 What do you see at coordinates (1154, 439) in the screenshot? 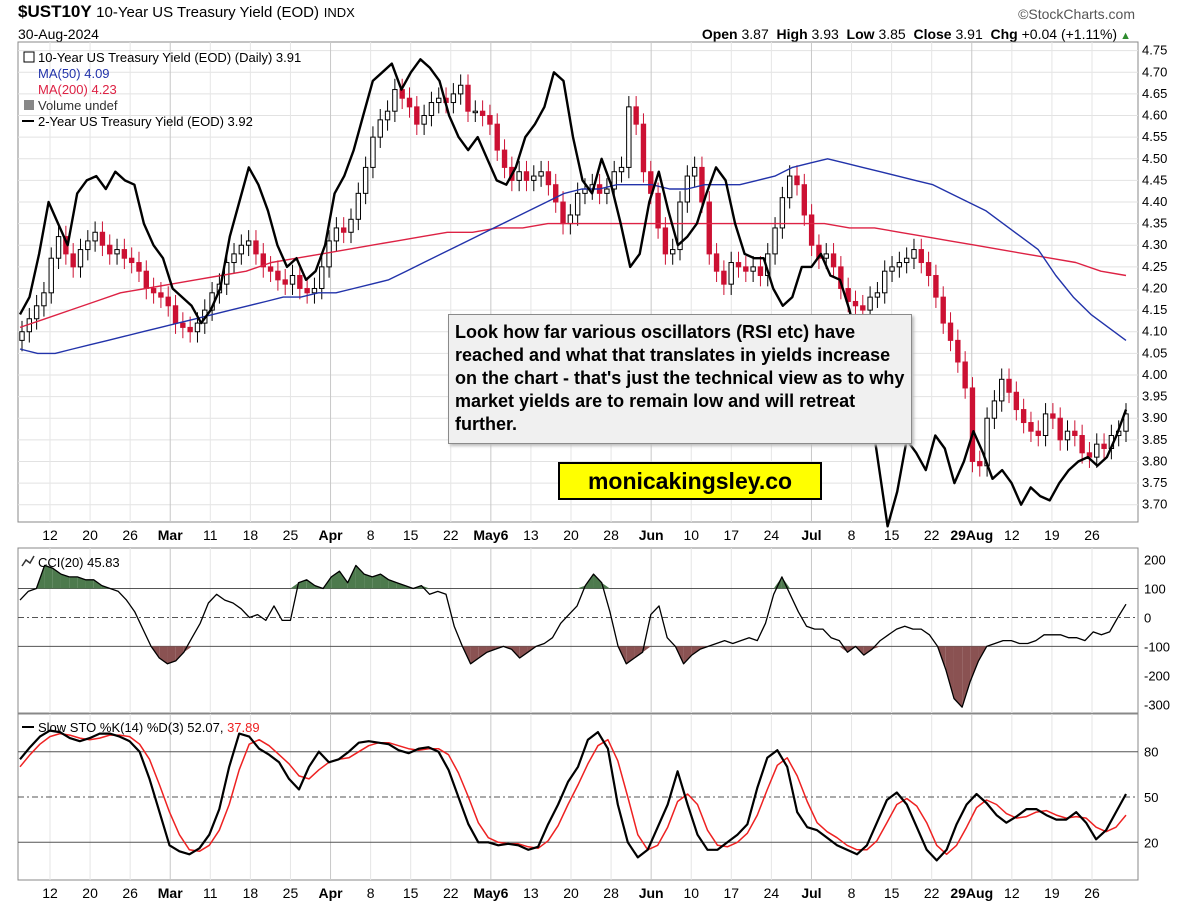
I see `y-tick-label: 3.85` at bounding box center [1154, 439].